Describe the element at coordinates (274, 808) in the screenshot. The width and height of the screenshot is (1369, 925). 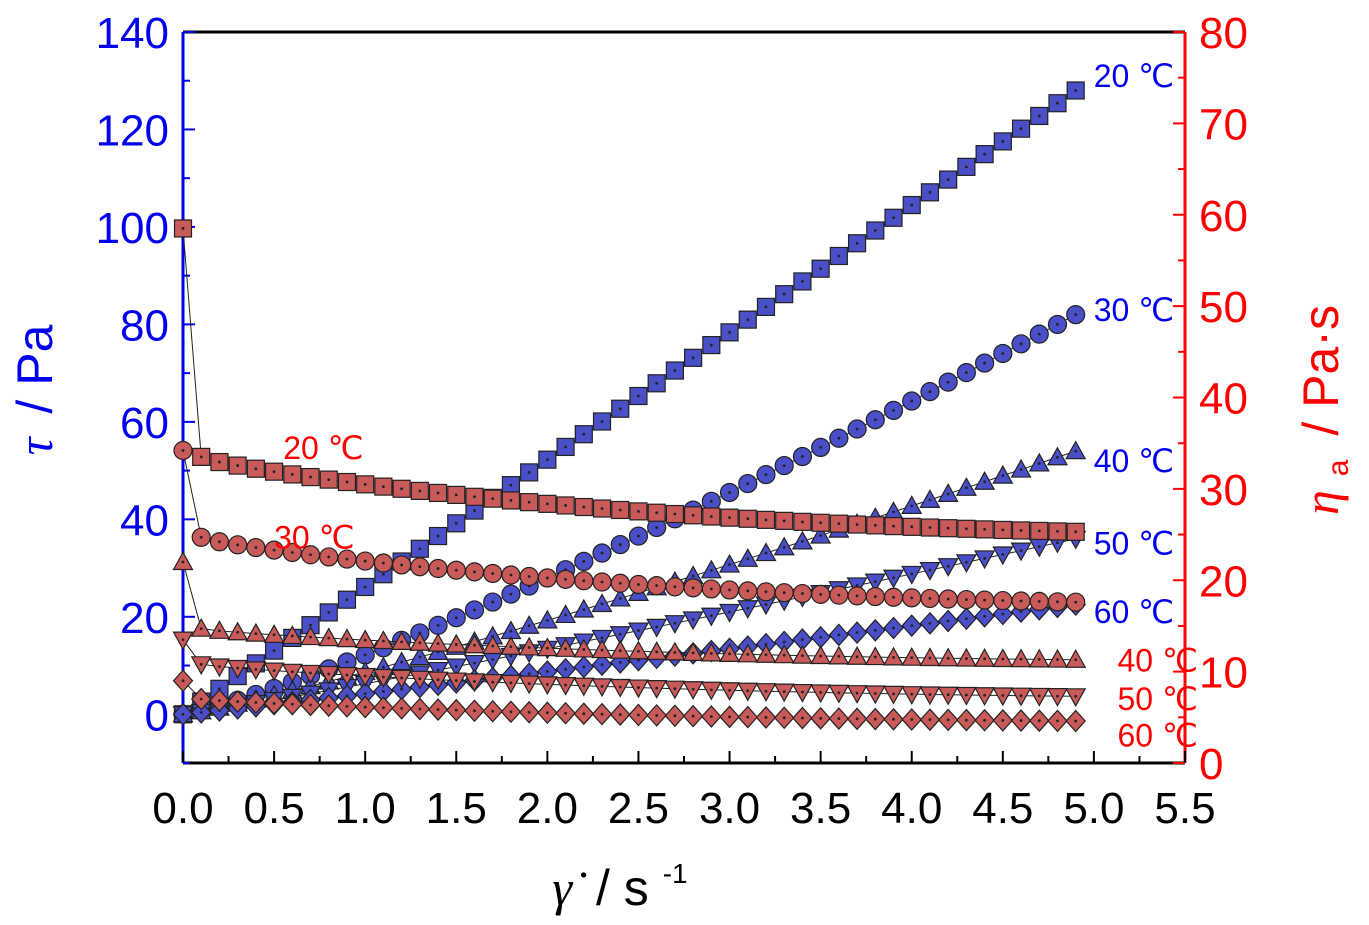
I see `x-tick-label: 0.5` at that location.